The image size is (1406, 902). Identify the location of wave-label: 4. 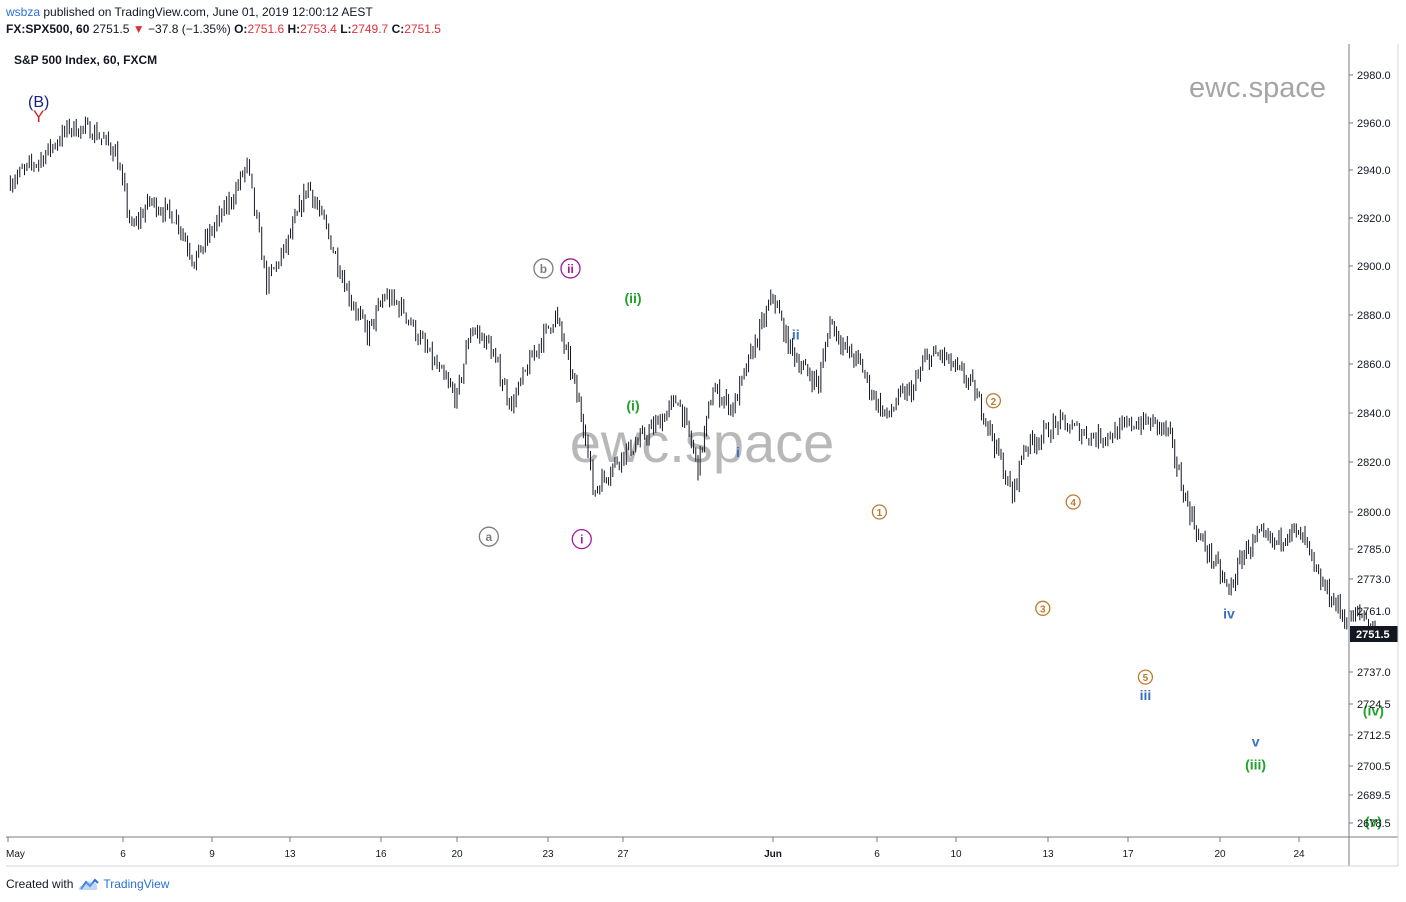
(1073, 502).